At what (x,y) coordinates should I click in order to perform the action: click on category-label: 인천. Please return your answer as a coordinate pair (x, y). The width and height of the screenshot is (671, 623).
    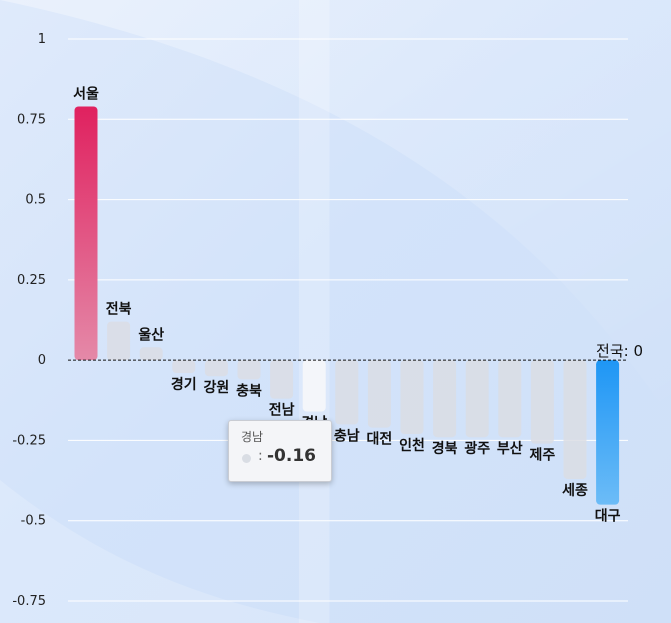
    Looking at the image, I should click on (412, 445).